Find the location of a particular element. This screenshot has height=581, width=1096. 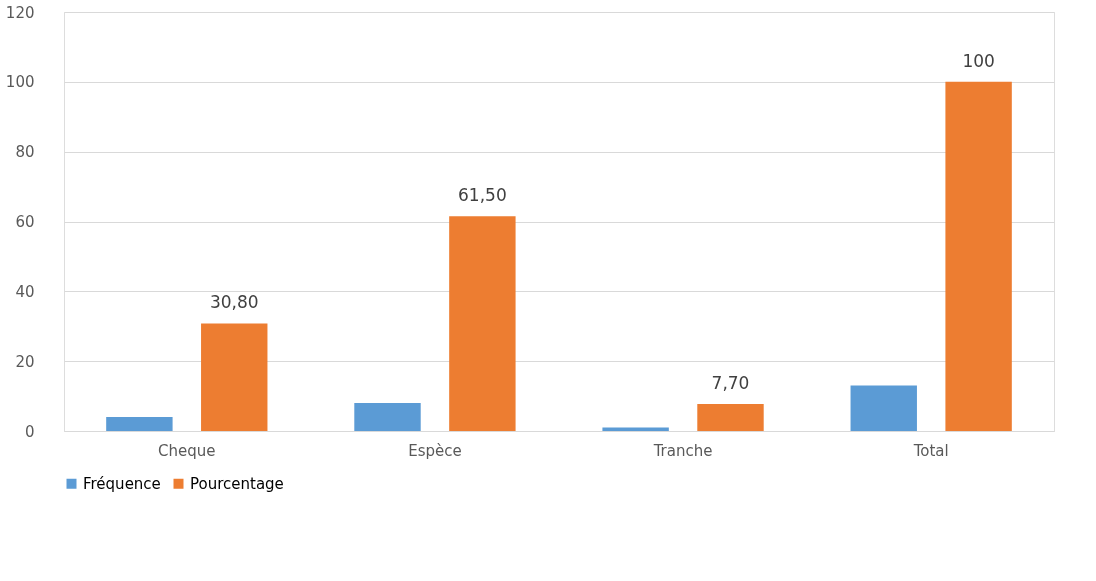

data-label: 61,50 is located at coordinates (482, 195).